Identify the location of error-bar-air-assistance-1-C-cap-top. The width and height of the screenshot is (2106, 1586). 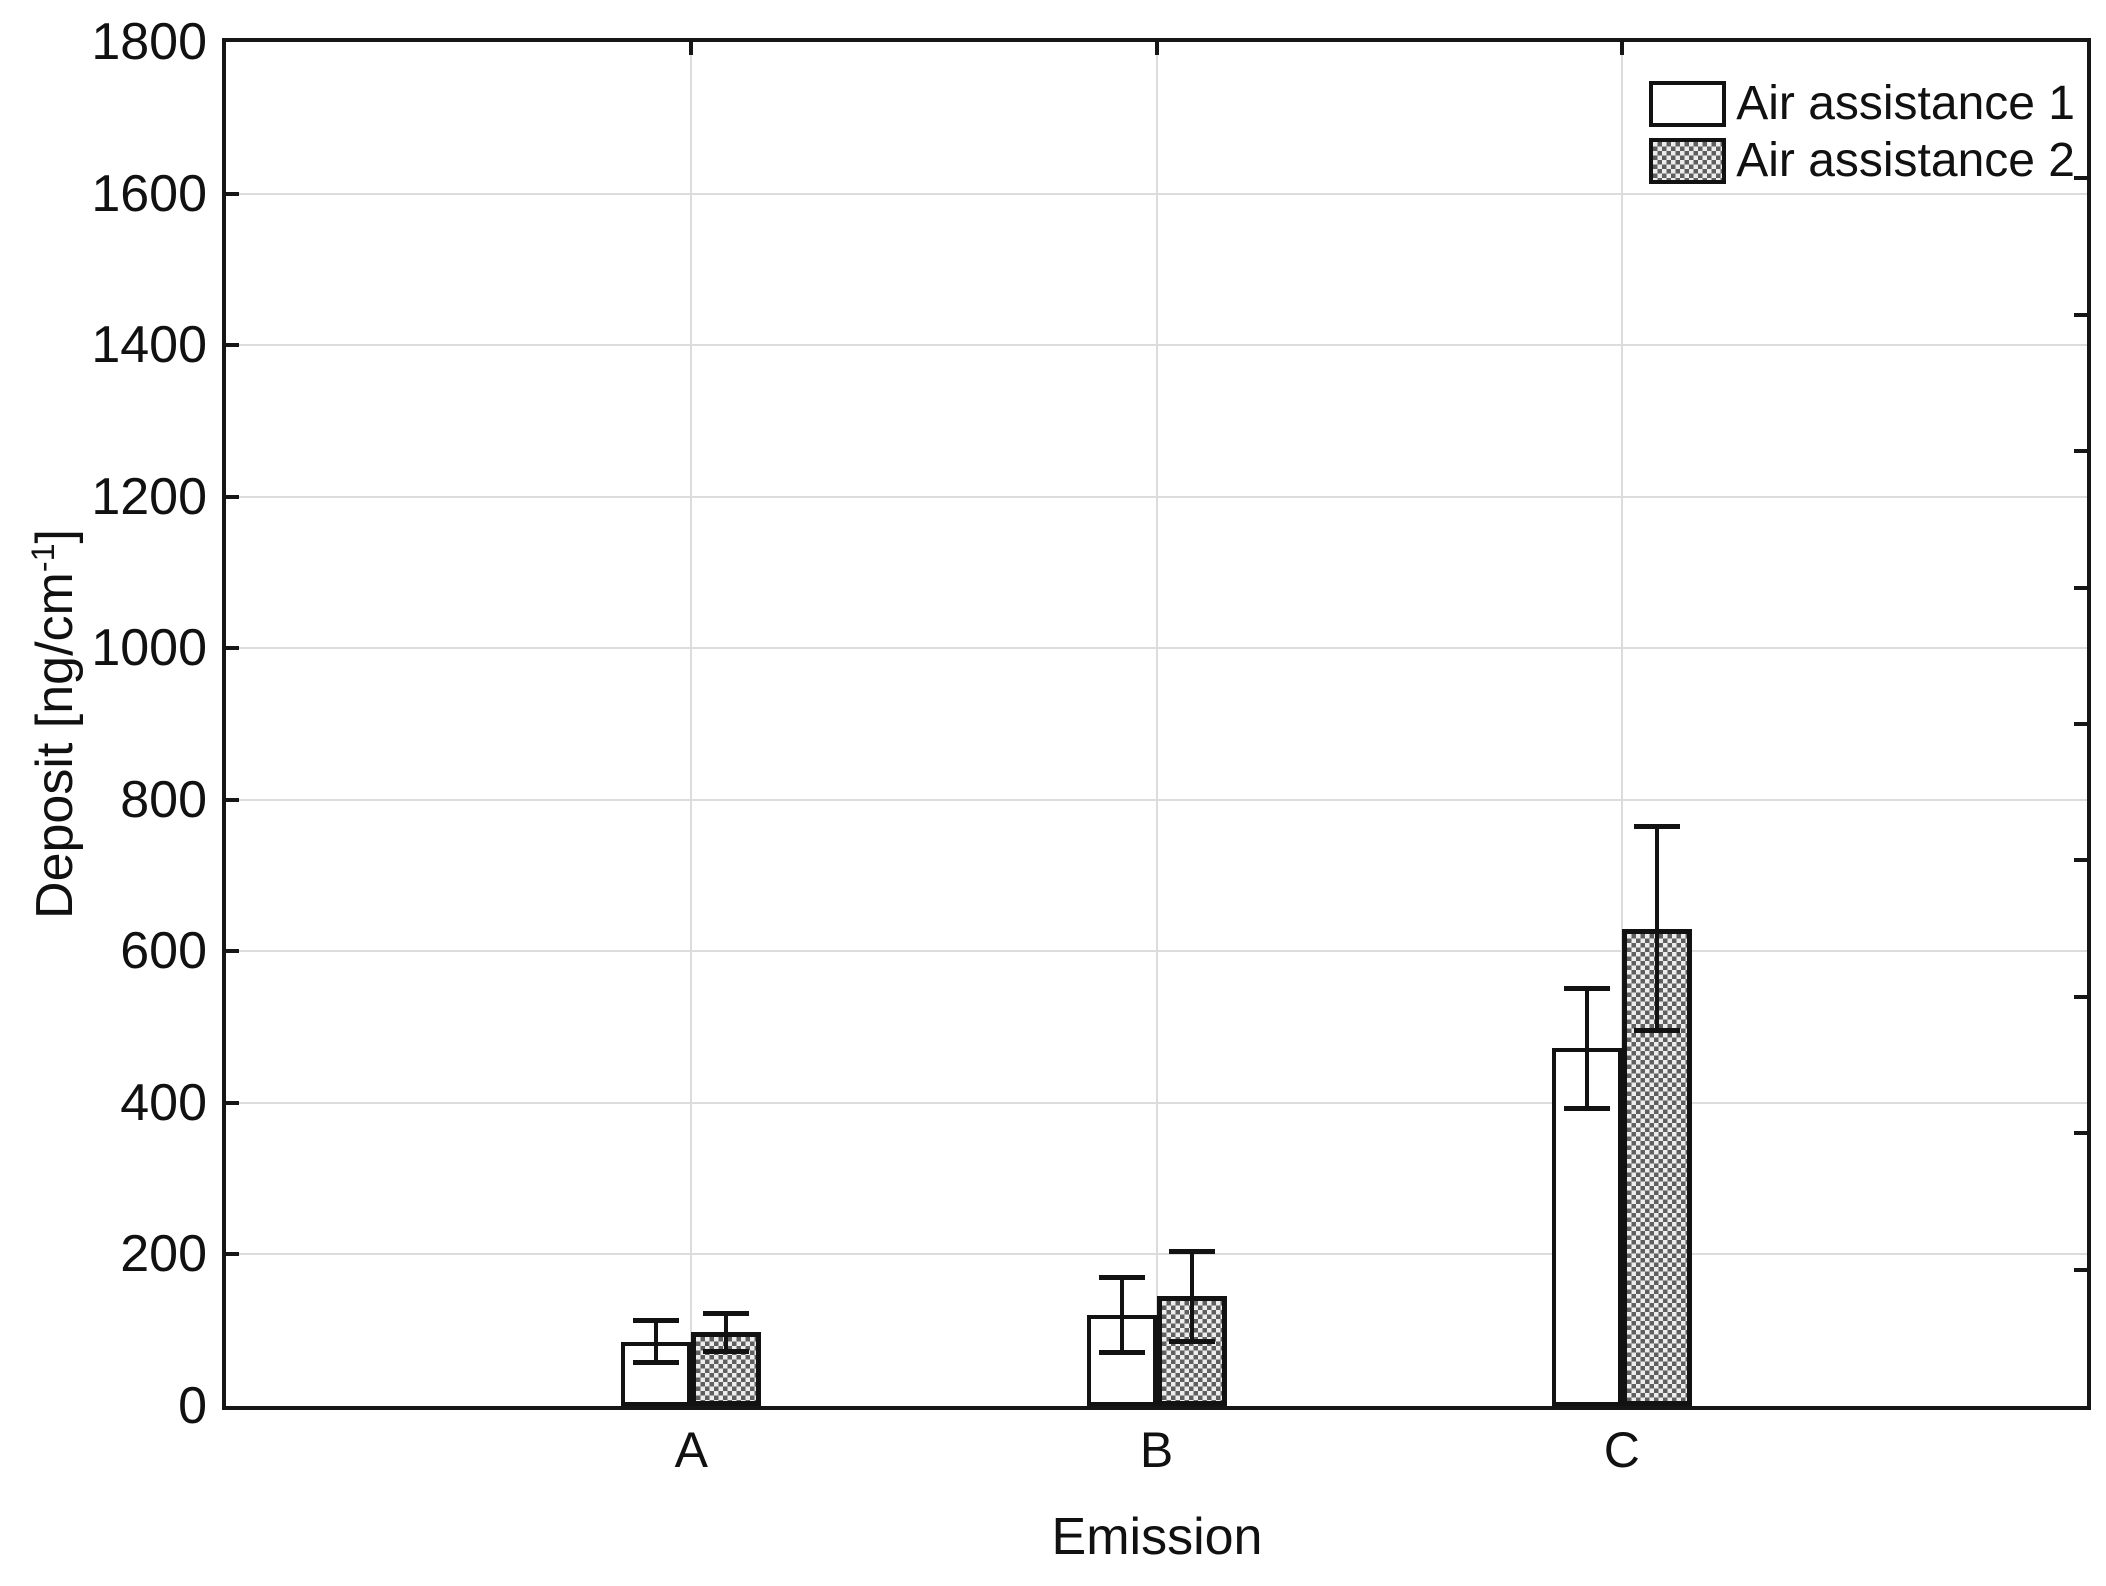
(1586, 988).